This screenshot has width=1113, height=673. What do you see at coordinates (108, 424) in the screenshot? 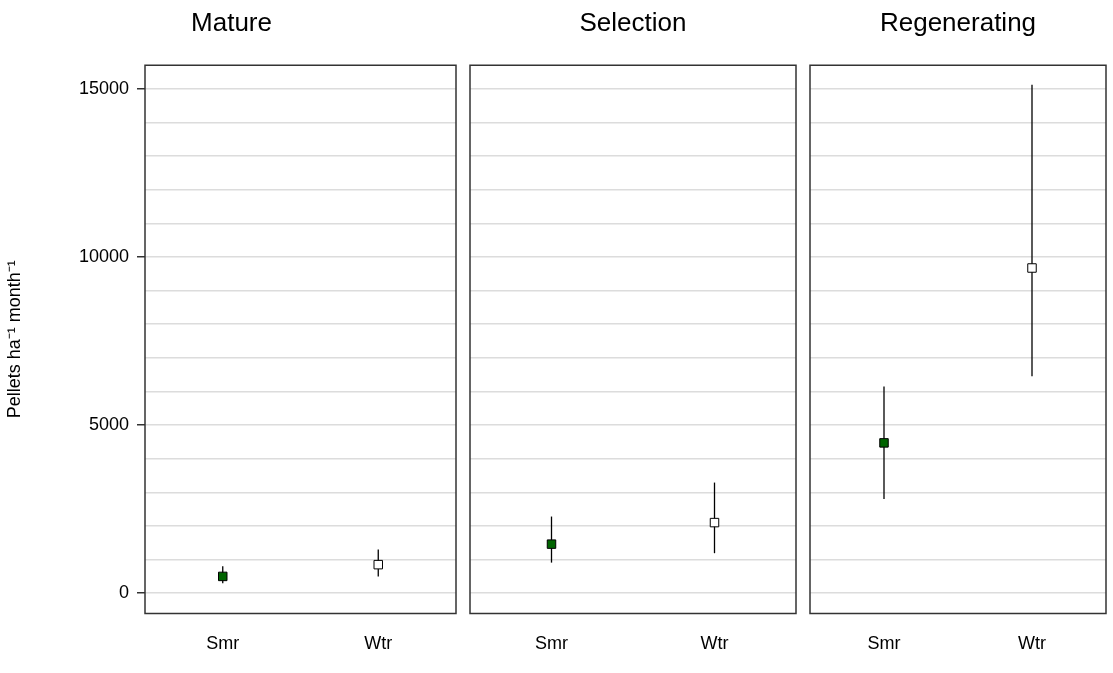
I see `y-tick-label: 5000` at bounding box center [108, 424].